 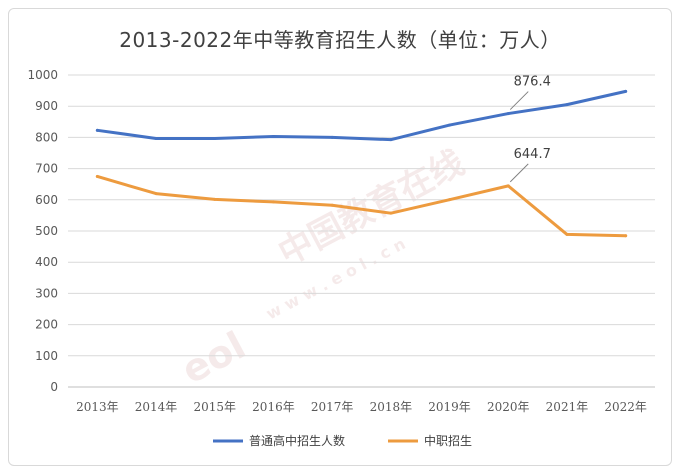 What do you see at coordinates (214, 357) in the screenshot?
I see `watermark-brand: eol` at bounding box center [214, 357].